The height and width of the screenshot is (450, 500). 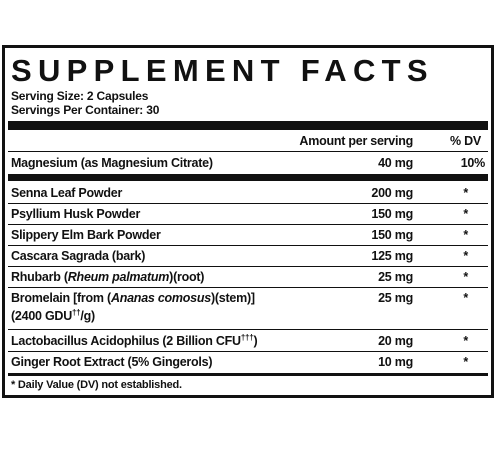 I want to click on header-rule, so click(x=248, y=151).